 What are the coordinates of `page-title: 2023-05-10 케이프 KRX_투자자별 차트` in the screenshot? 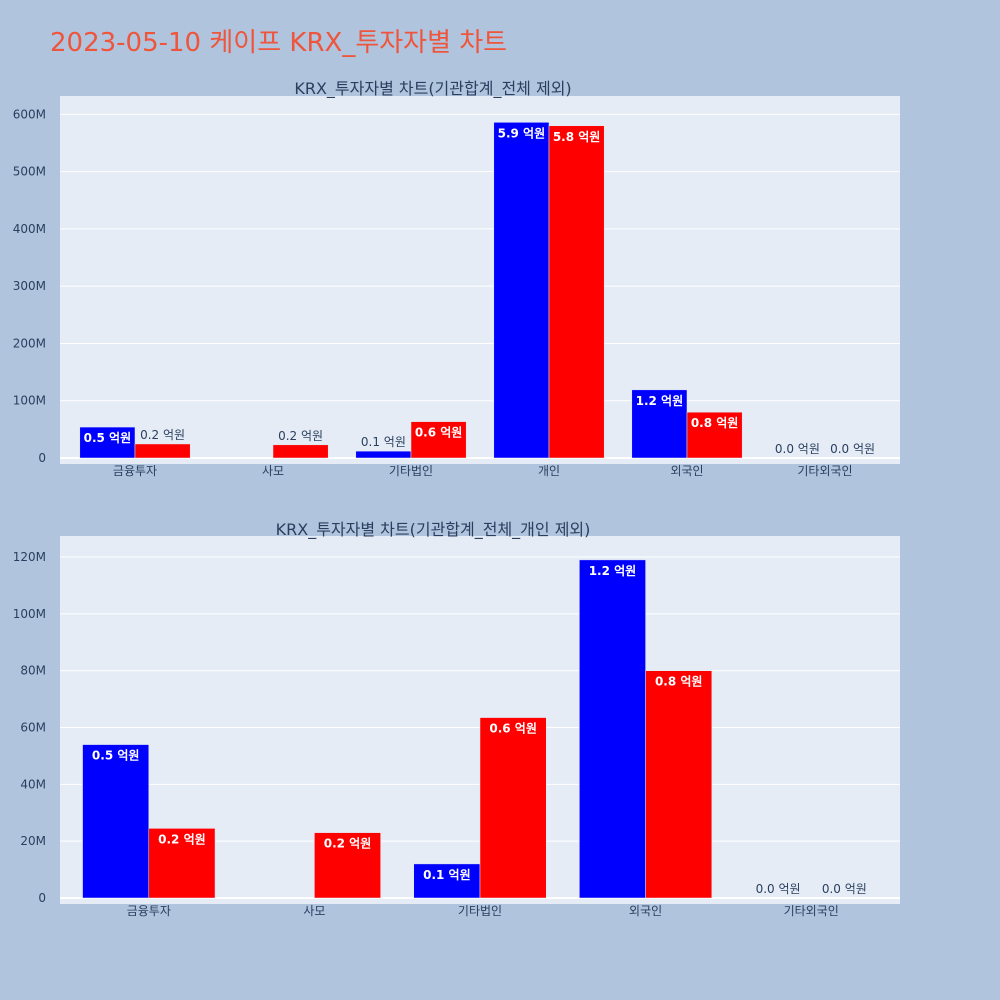 It's located at (279, 43).